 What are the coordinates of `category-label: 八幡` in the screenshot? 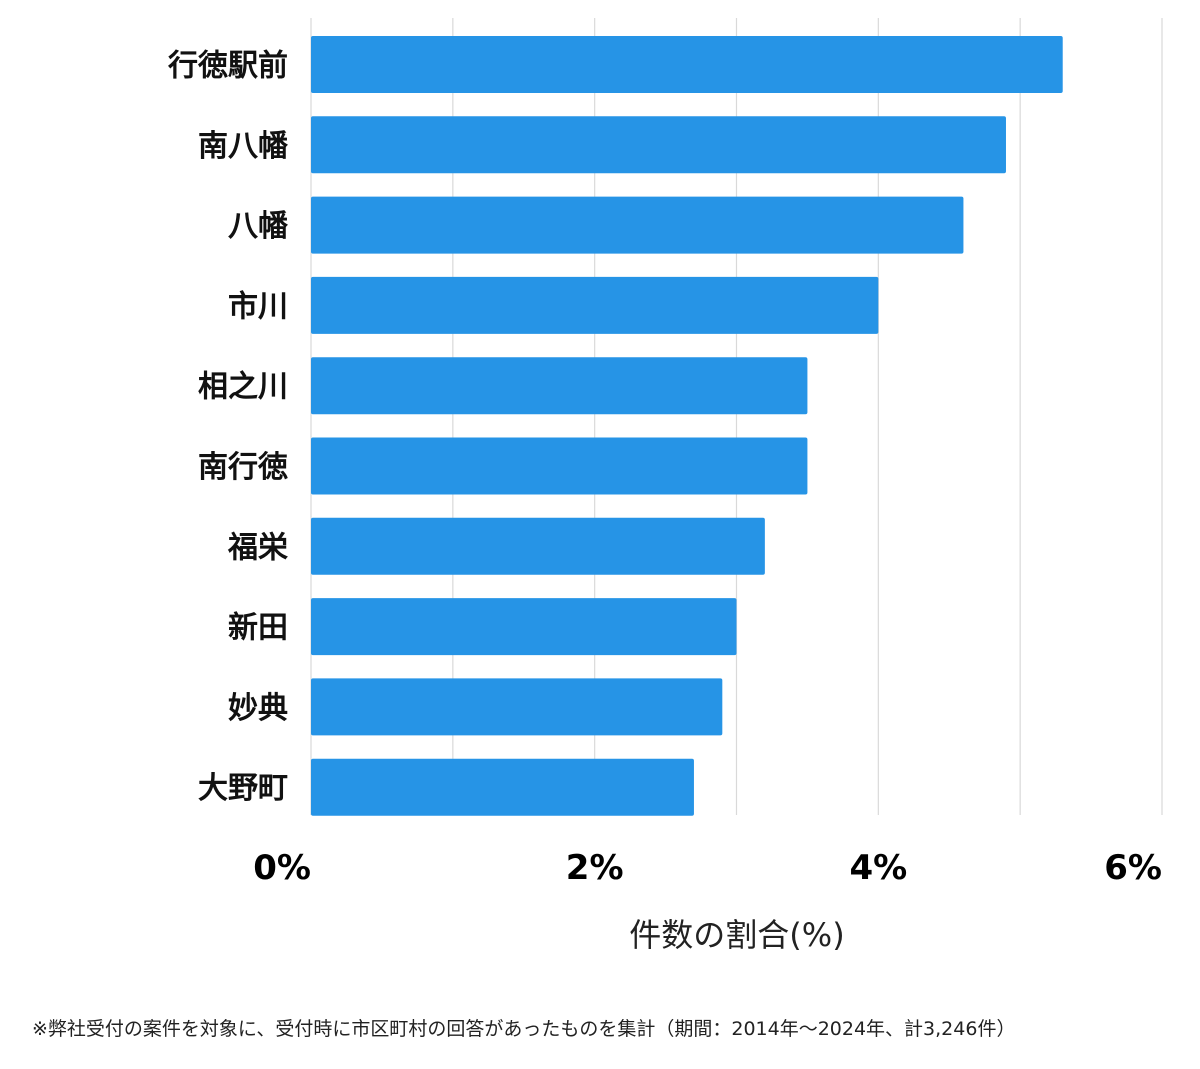 It's located at (258, 226).